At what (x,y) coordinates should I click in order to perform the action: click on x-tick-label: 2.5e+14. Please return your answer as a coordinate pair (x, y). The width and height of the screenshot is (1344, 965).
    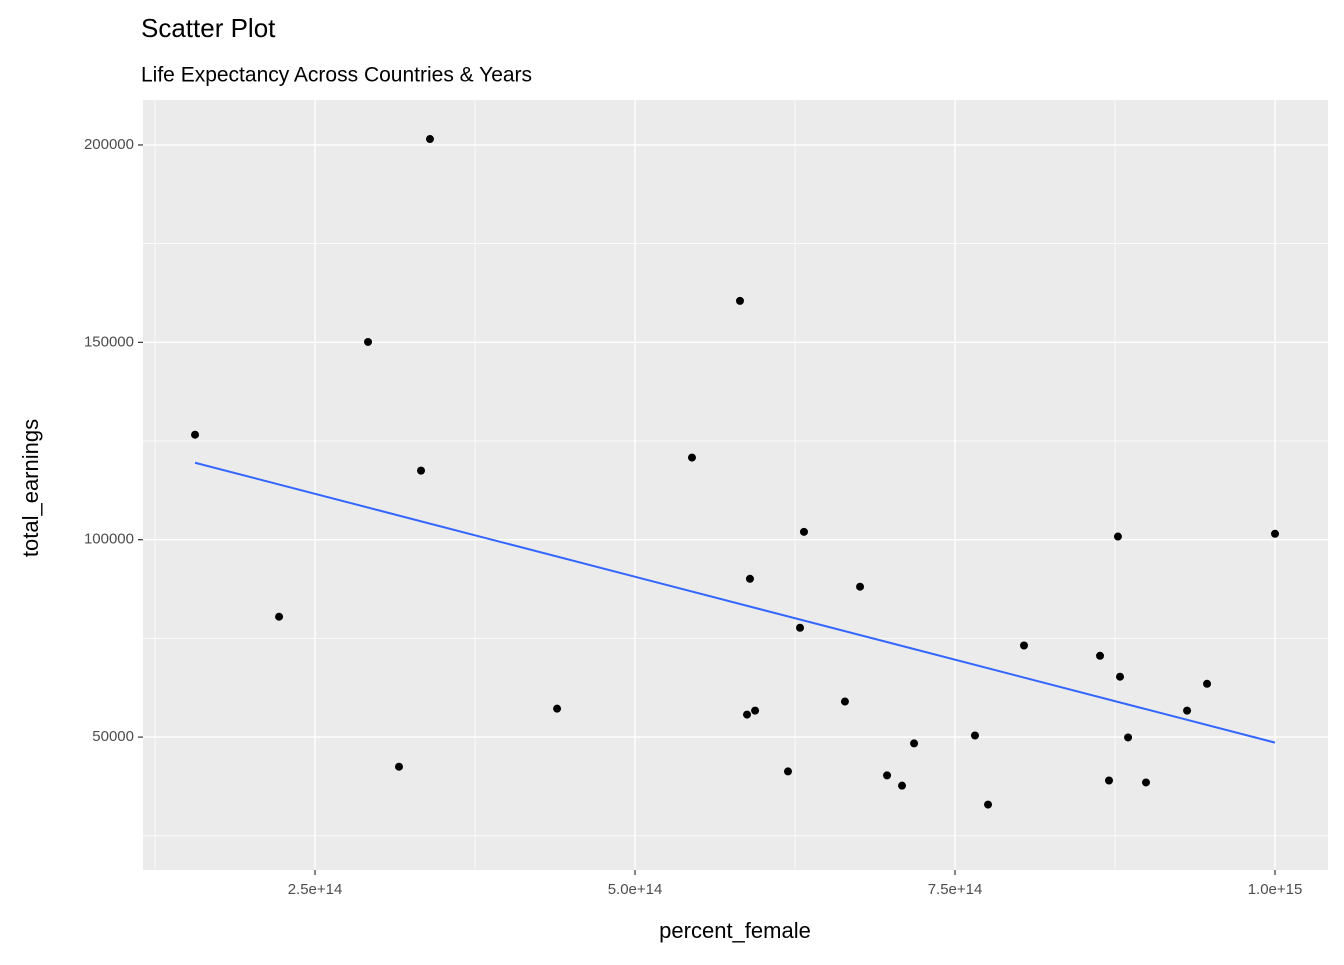
    Looking at the image, I should click on (315, 889).